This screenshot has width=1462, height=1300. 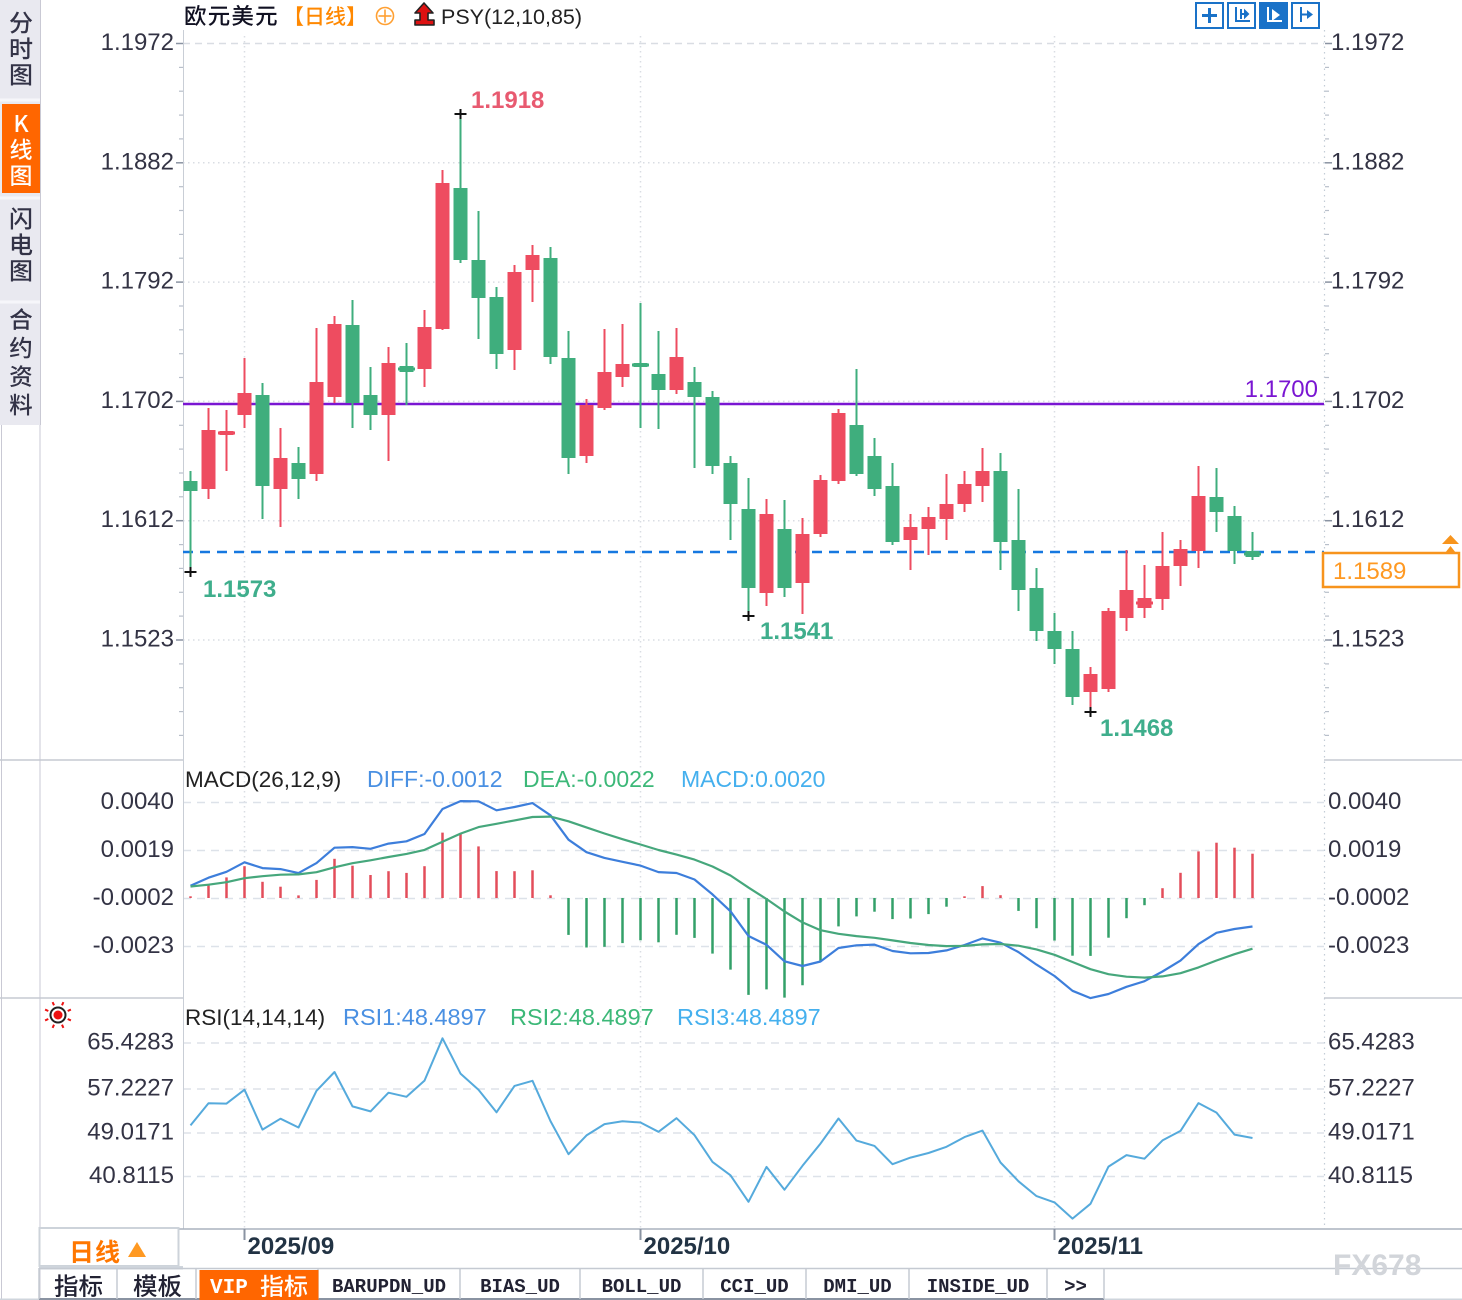 I want to click on svg-text: MACD:0.0020, so click(x=753, y=779).